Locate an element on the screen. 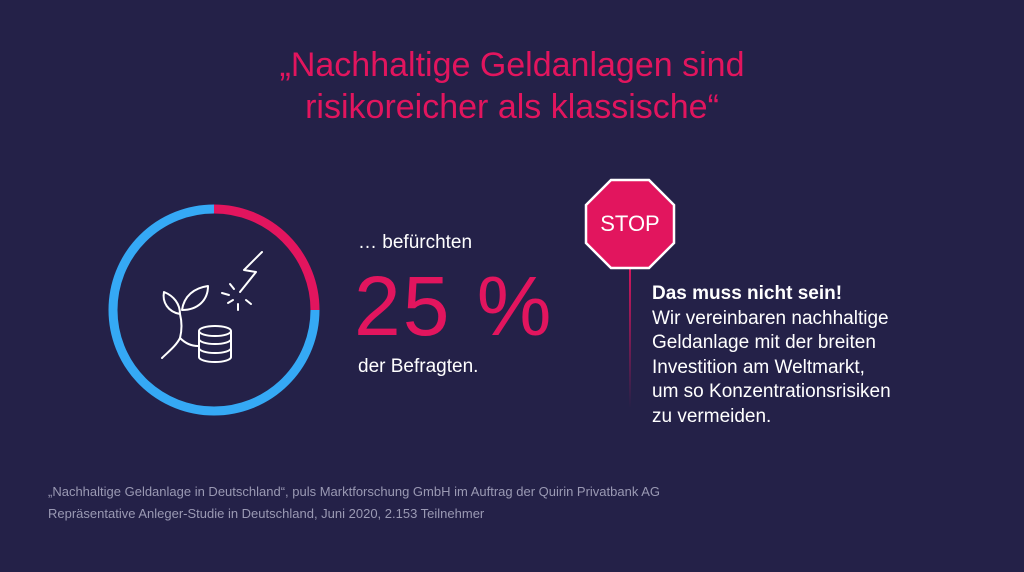 The image size is (1024, 572). stat-prefix: … befürchten is located at coordinates (415, 242).